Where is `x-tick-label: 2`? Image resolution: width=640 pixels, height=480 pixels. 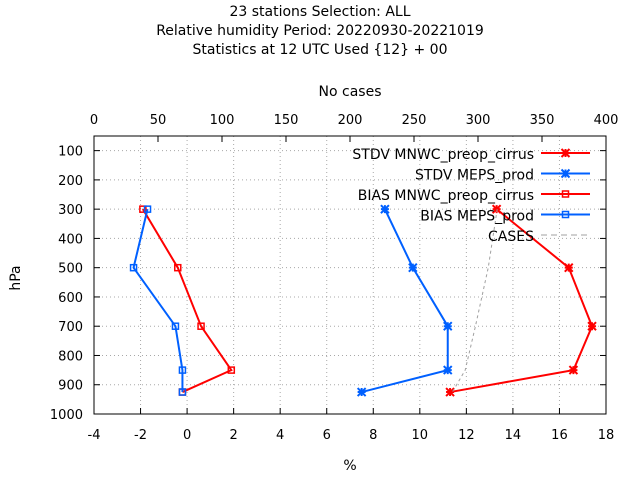
x-tick-label: 2 is located at coordinates (233, 435).